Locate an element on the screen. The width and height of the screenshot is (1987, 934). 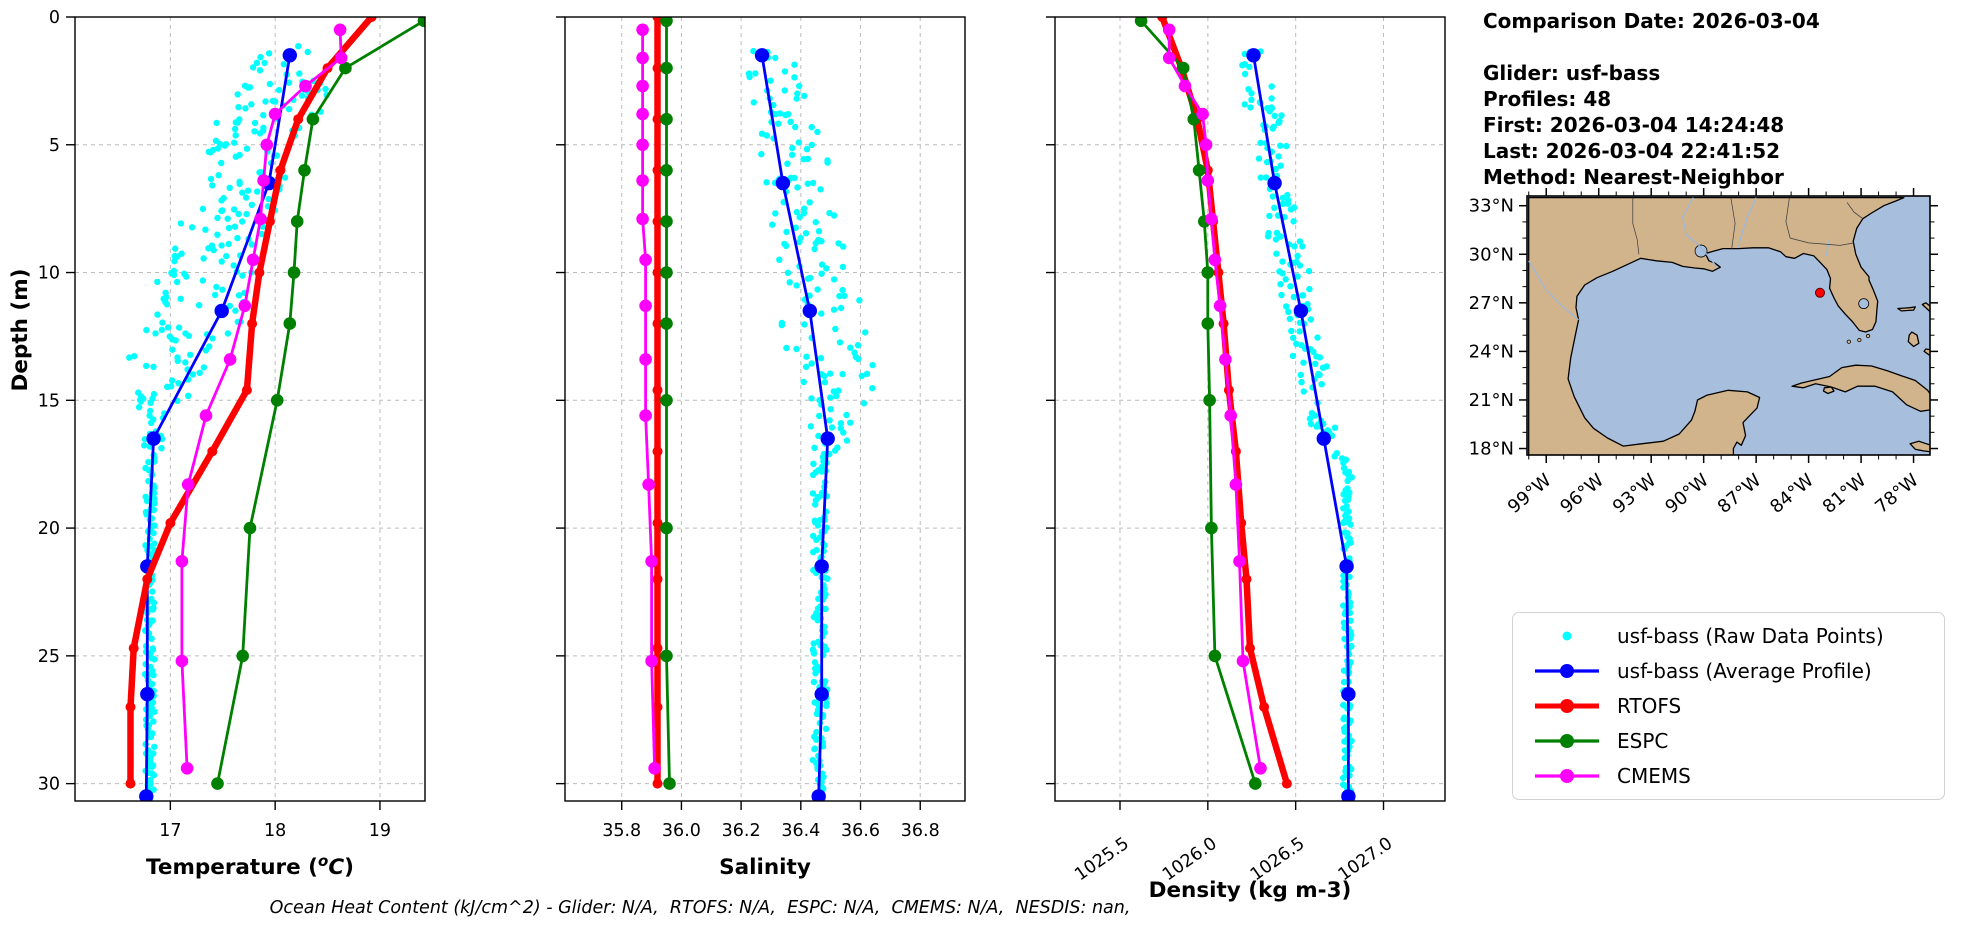
svg-text: 93°W is located at coordinates (1635, 494).